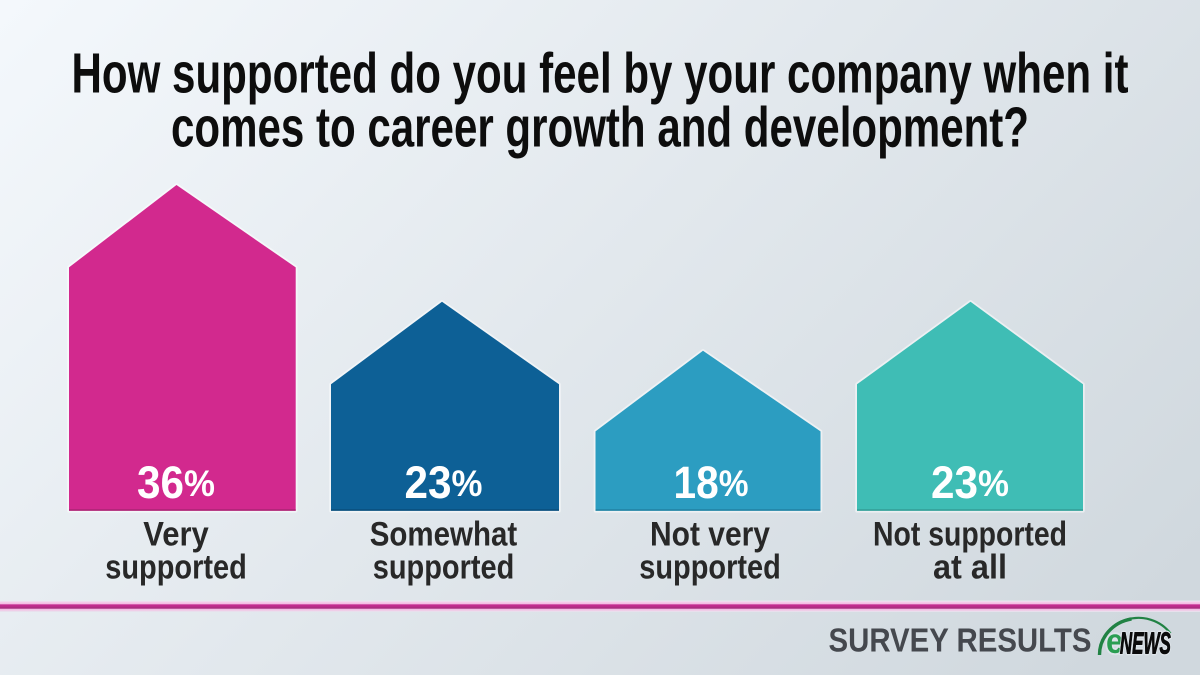 This screenshot has height=675, width=1200. I want to click on svg-text: at all, so click(970, 567).